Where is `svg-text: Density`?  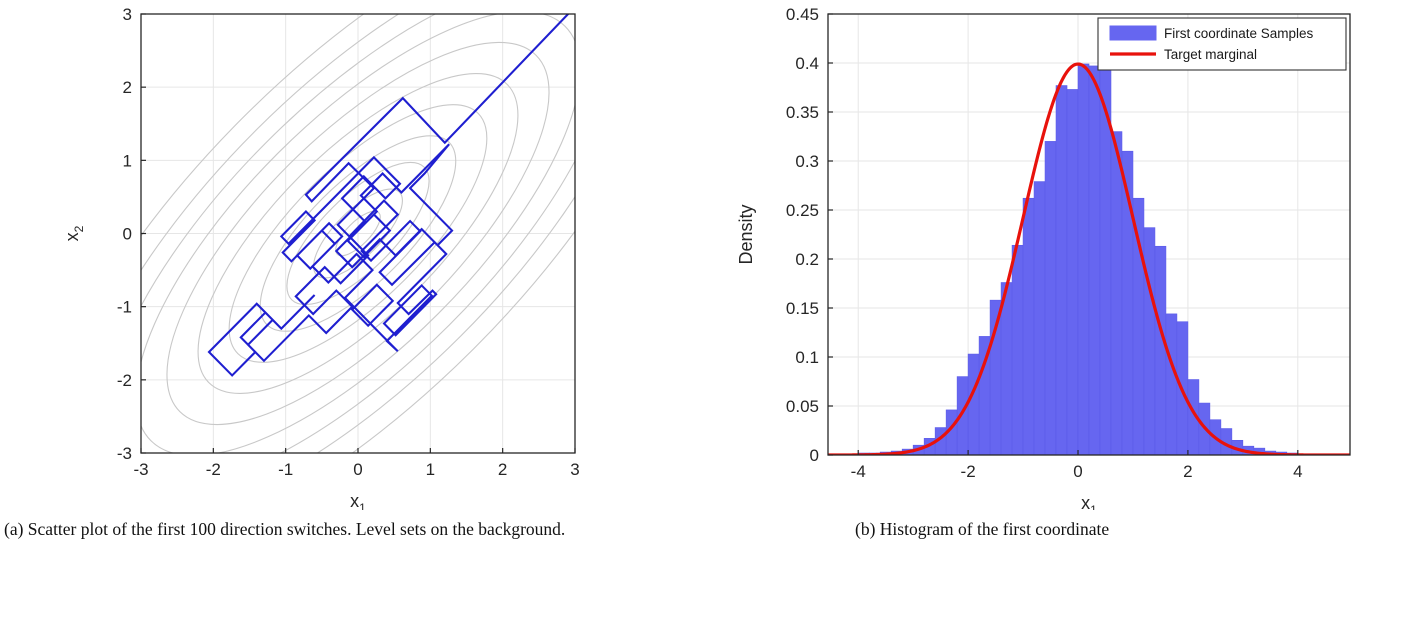 svg-text: Density is located at coordinates (746, 234).